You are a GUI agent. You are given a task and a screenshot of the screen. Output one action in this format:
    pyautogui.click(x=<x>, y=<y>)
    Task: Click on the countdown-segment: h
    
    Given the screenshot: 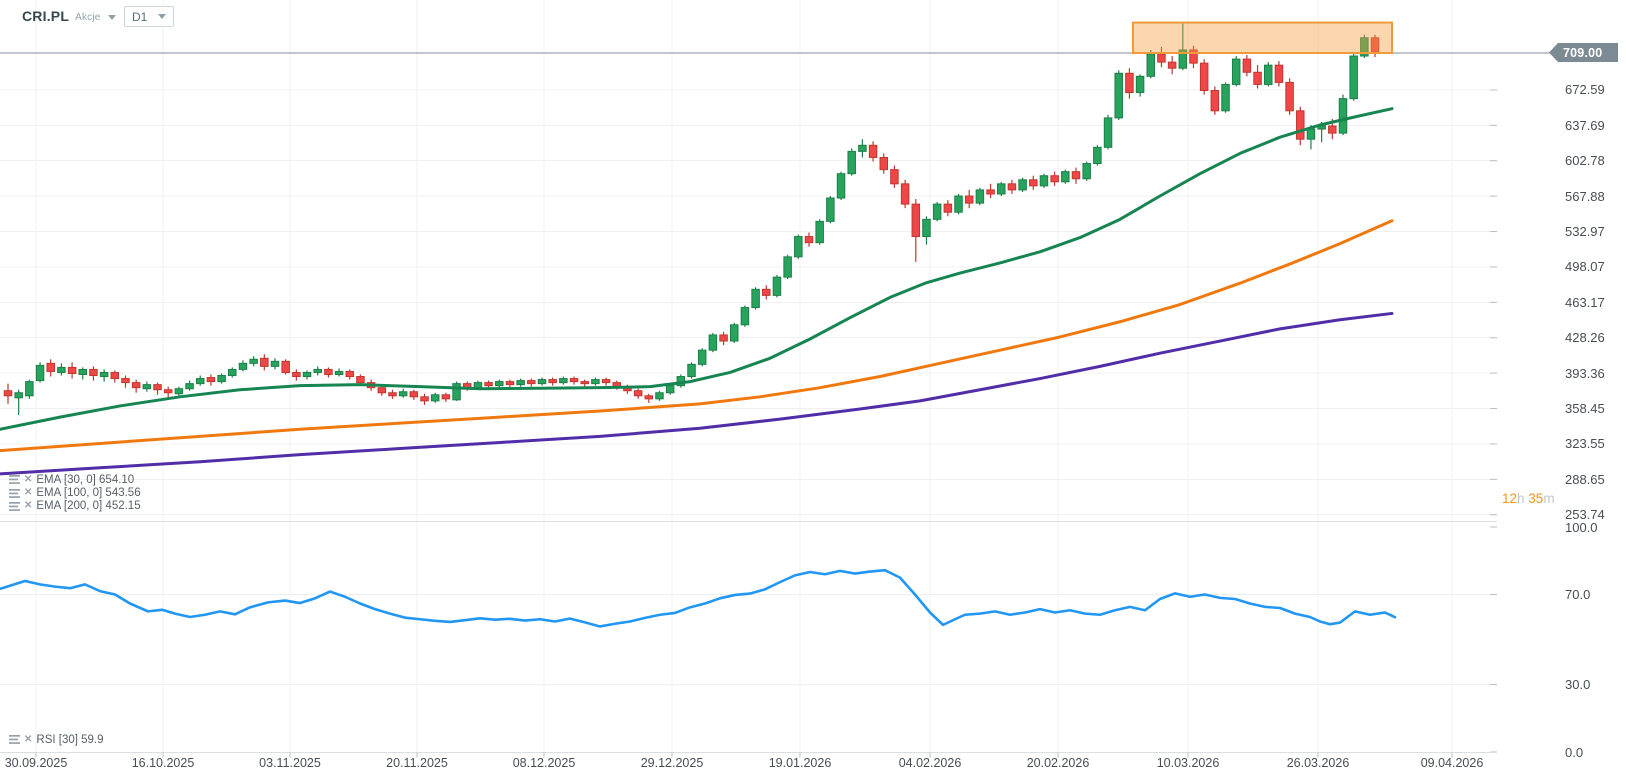 What is the action you would take?
    pyautogui.click(x=1523, y=498)
    